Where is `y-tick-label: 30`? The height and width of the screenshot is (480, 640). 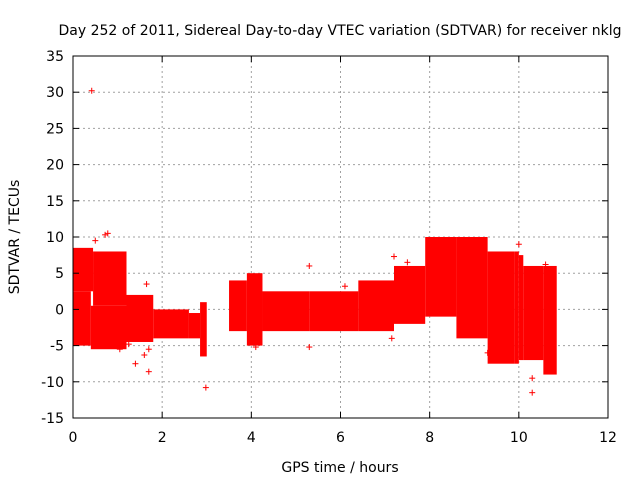
y-tick-label: 30 is located at coordinates (55, 93).